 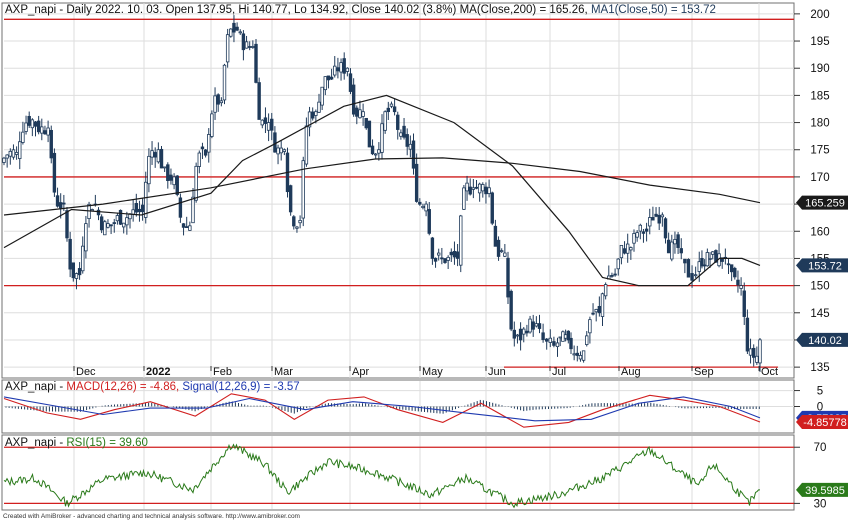 What do you see at coordinates (283, 372) in the screenshot?
I see `month-label: Mar` at bounding box center [283, 372].